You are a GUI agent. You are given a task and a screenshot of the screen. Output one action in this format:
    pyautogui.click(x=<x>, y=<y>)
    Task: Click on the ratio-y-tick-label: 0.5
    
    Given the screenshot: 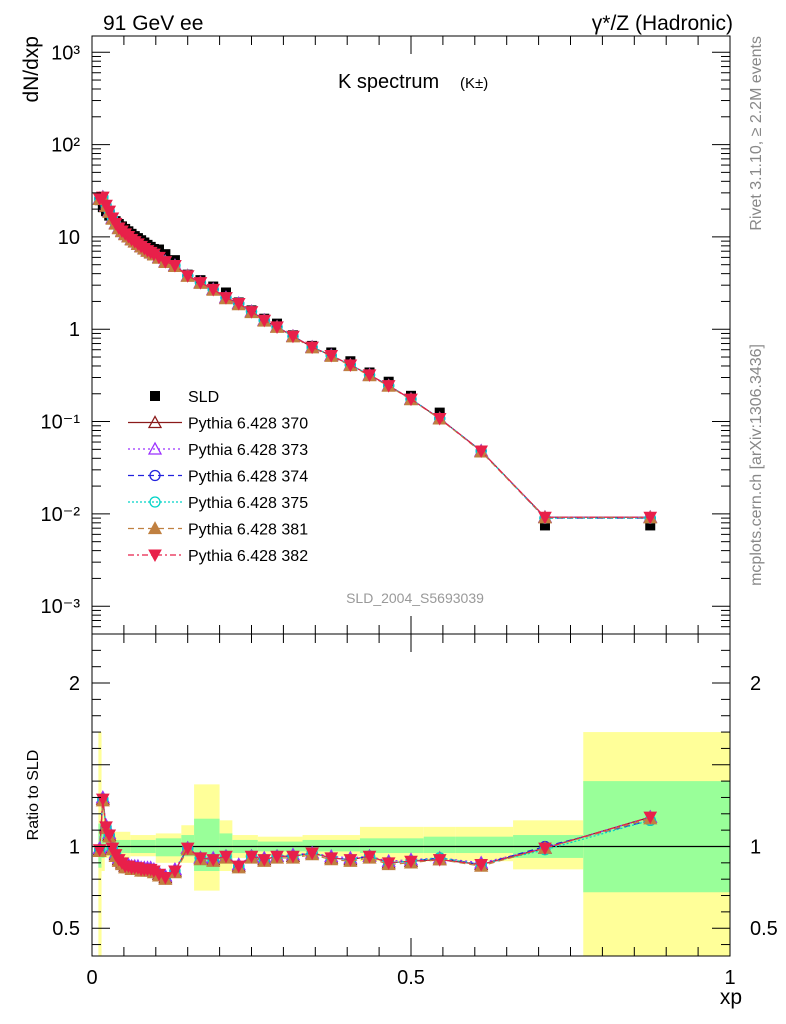 What is the action you would take?
    pyautogui.click(x=66, y=929)
    